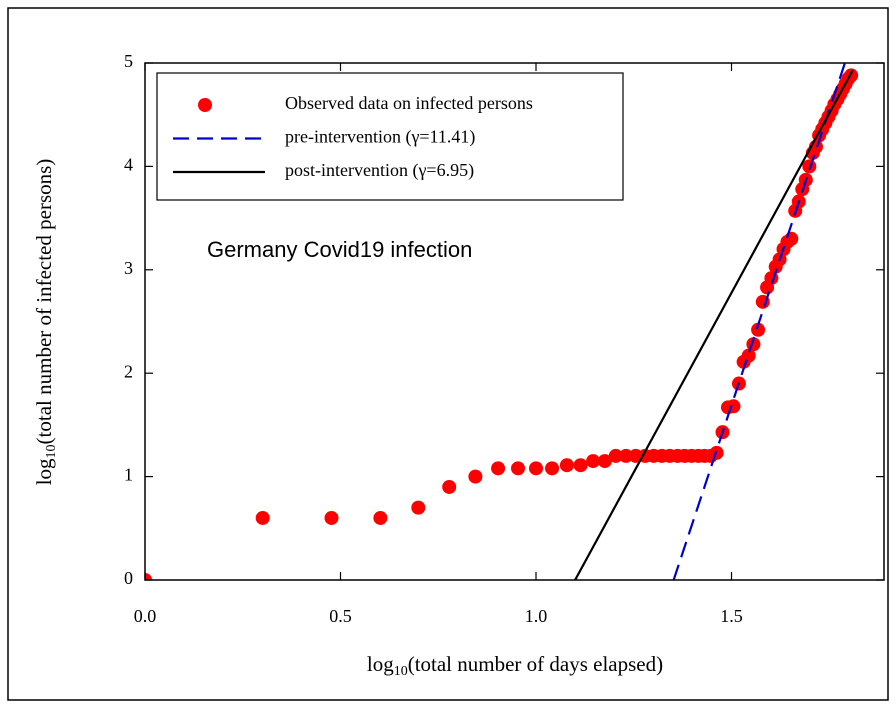  I want to click on x-tick-label: 1.5, so click(731, 616).